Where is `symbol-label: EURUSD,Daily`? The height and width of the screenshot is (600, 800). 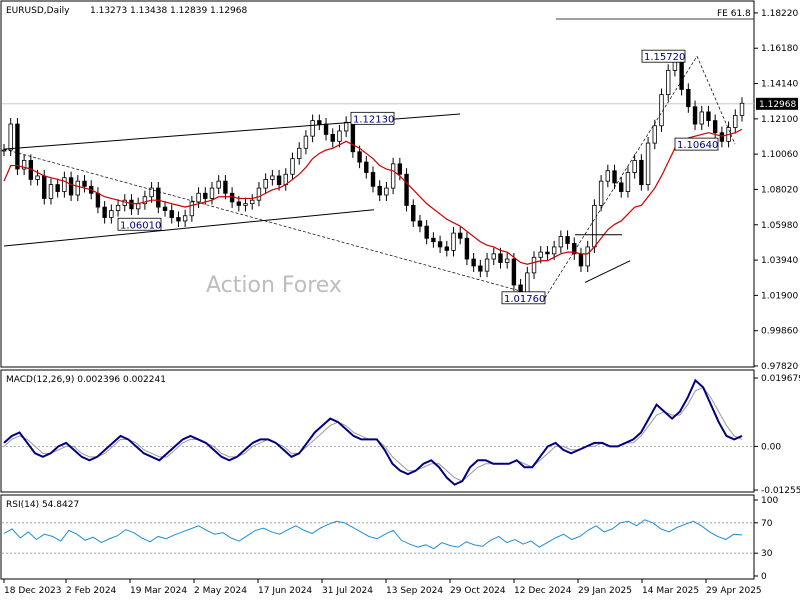
symbol-label: EURUSD,Daily is located at coordinates (38, 11).